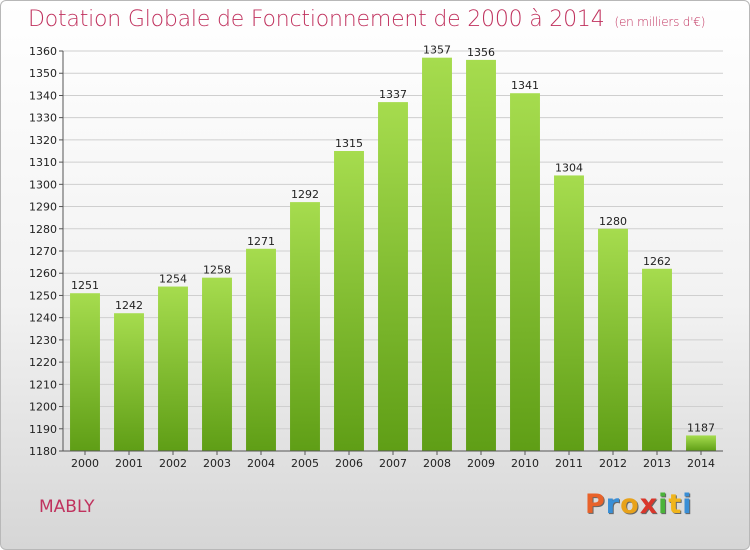  Describe the element at coordinates (217, 463) in the screenshot. I see `x-tick-label-2003: 2003` at that location.